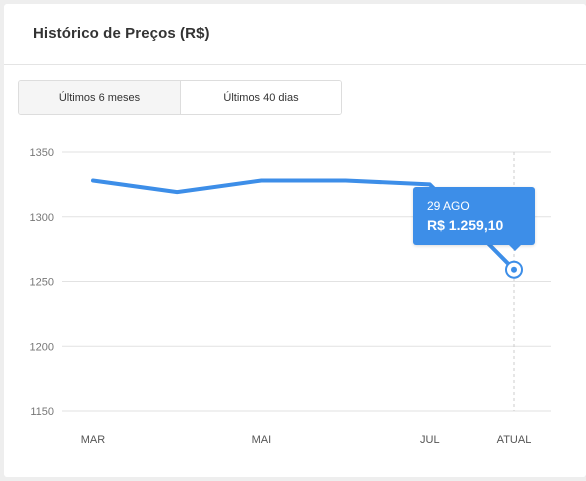 This screenshot has width=586, height=481. I want to click on card-header: Histórico de Preços (R$), so click(295, 34).